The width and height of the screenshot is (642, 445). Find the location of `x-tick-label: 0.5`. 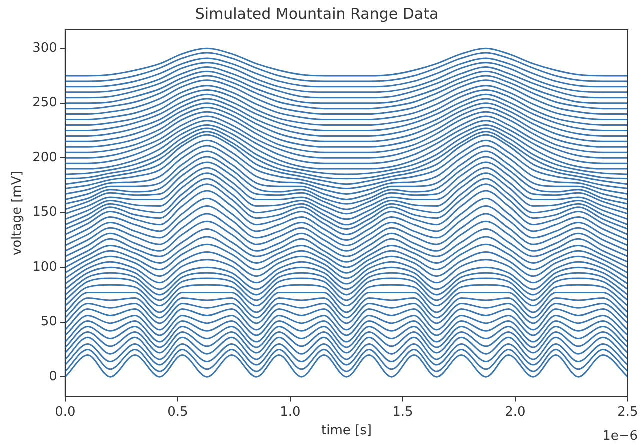

x-tick-label: 0.5 is located at coordinates (178, 412).